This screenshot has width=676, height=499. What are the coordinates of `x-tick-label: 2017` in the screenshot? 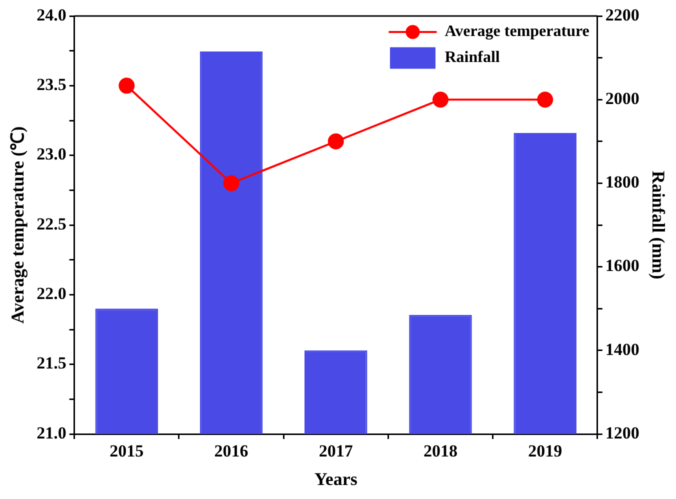 It's located at (336, 451).